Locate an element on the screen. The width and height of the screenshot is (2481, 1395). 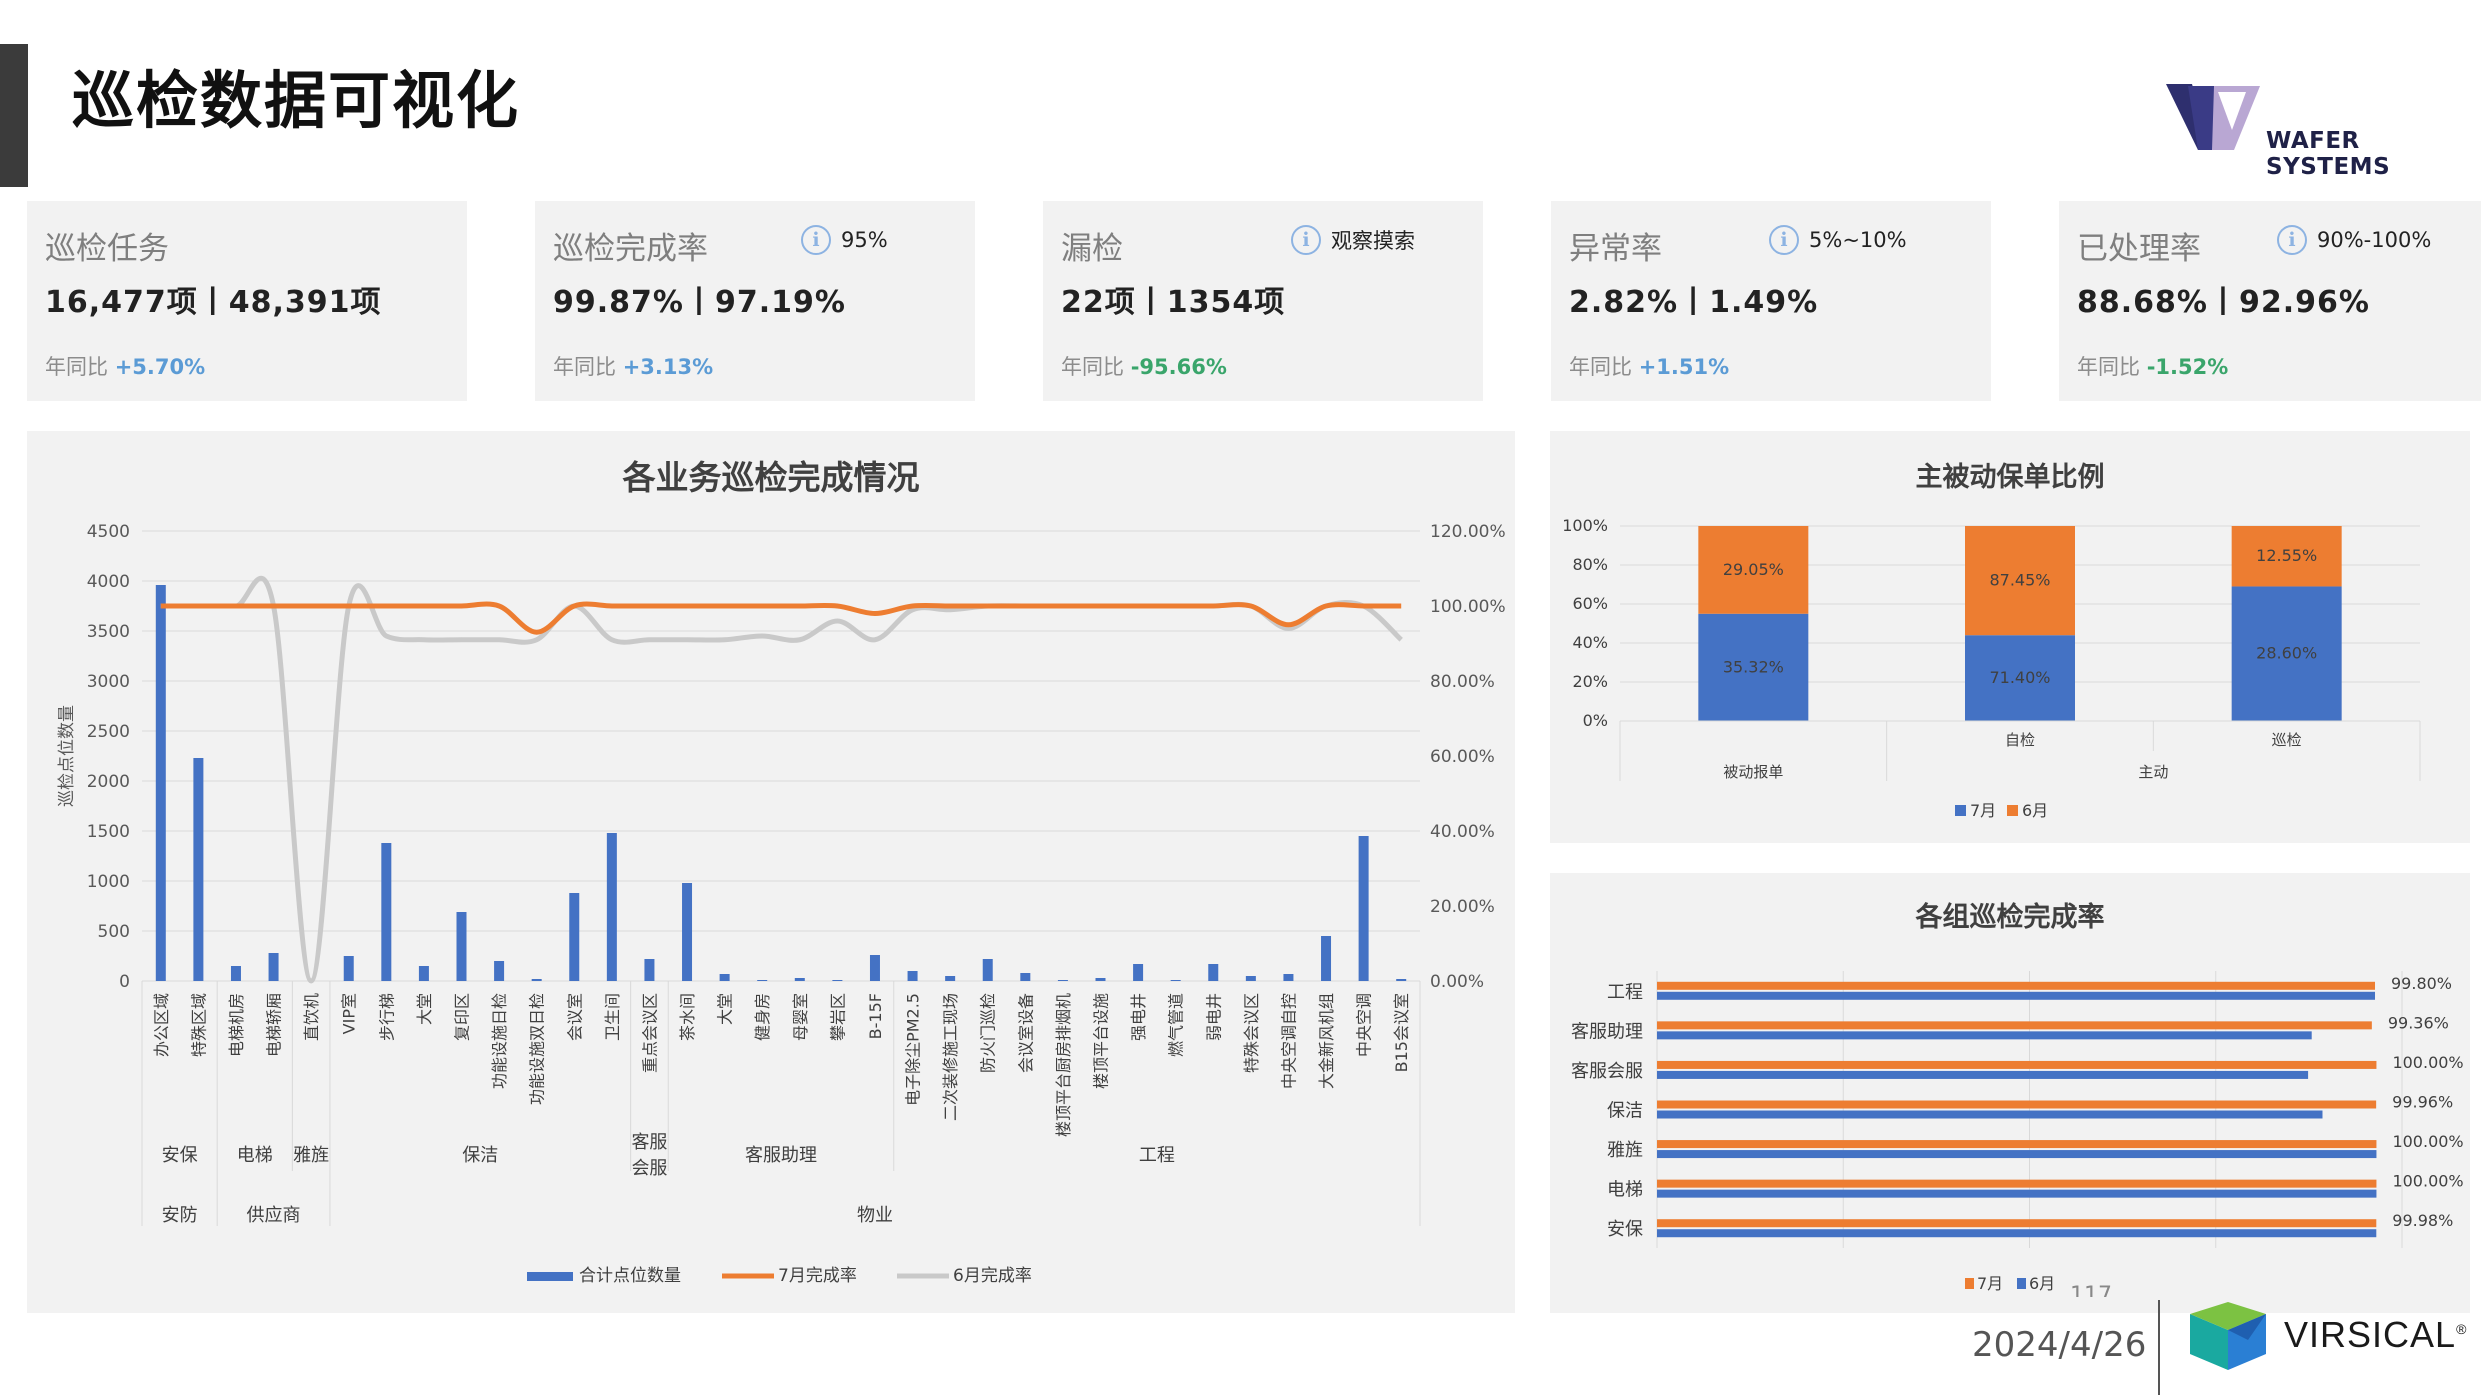
legend-label: 合计点位数量 is located at coordinates (630, 1276).